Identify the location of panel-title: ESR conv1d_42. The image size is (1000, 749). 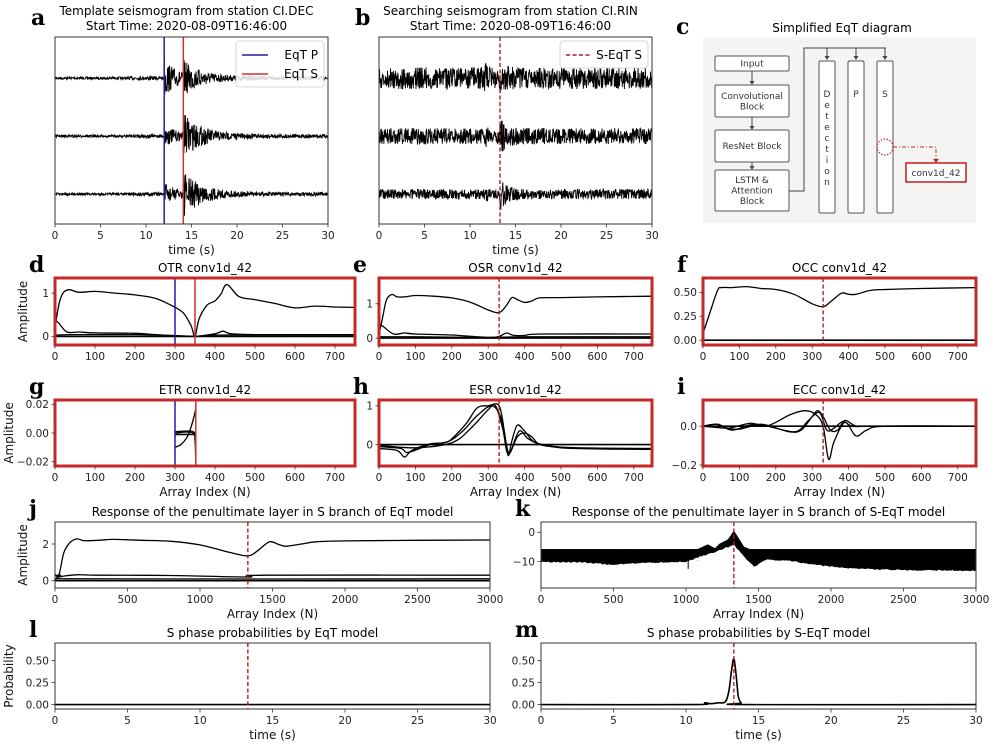
(515, 390).